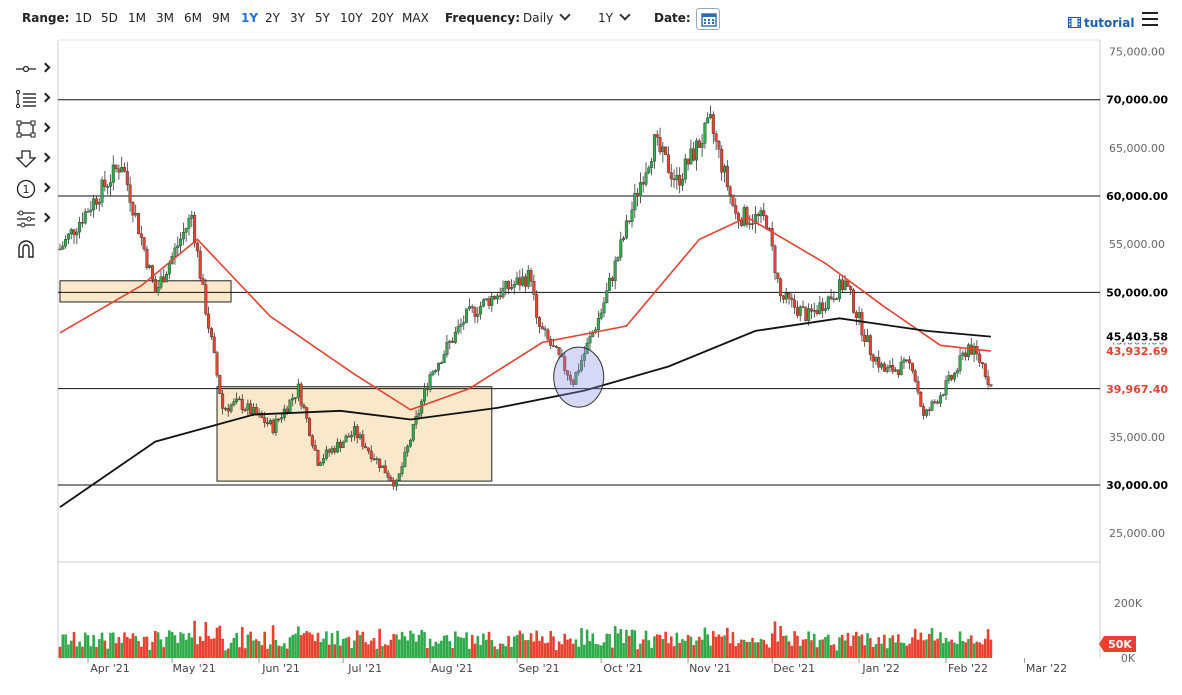 The width and height of the screenshot is (1182, 695). I want to click on range-button-5d: 5D, so click(109, 18).